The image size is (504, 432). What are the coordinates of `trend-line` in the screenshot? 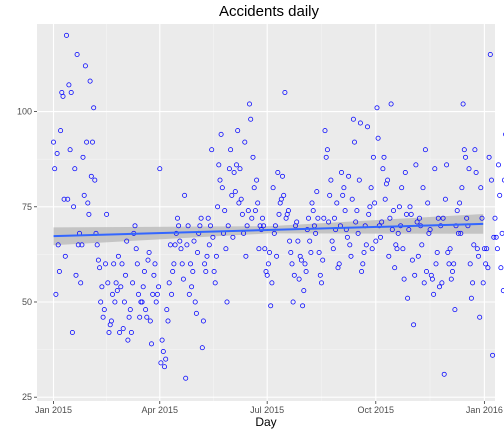 It's located at (268, 230).